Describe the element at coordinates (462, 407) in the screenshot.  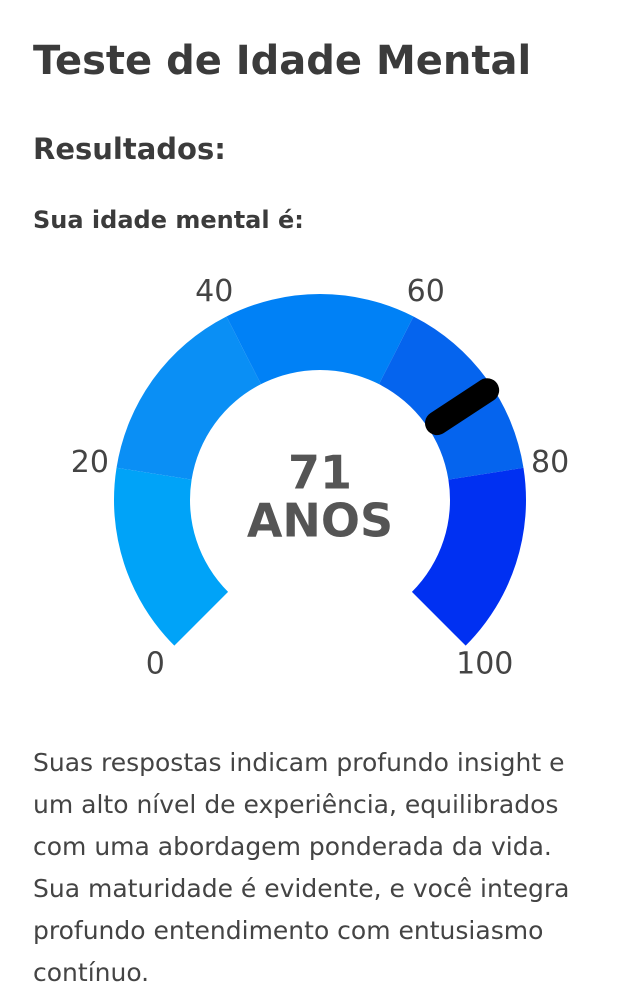
I see `needle` at that location.